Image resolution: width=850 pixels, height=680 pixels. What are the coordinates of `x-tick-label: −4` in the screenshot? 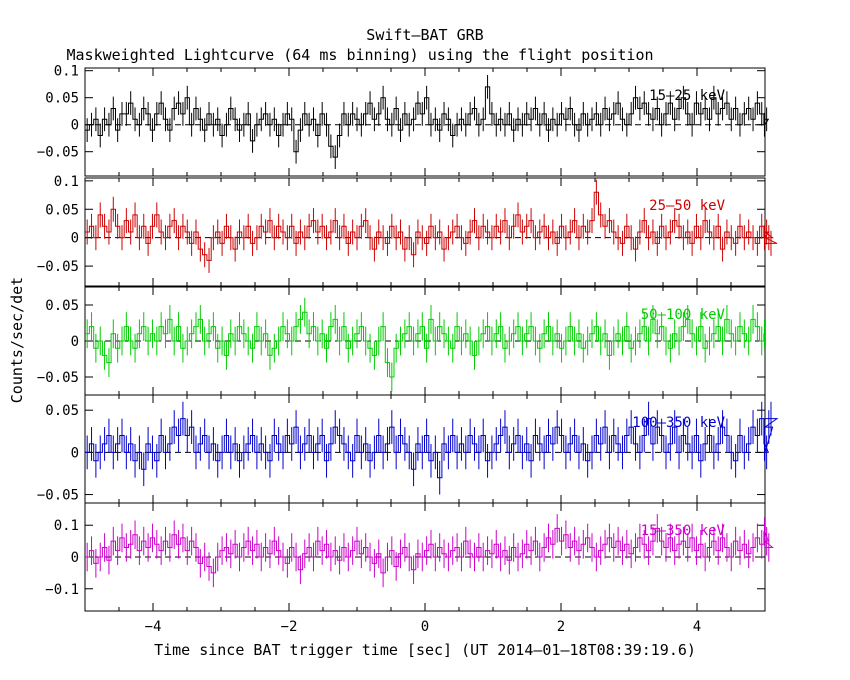 It's located at (153, 627).